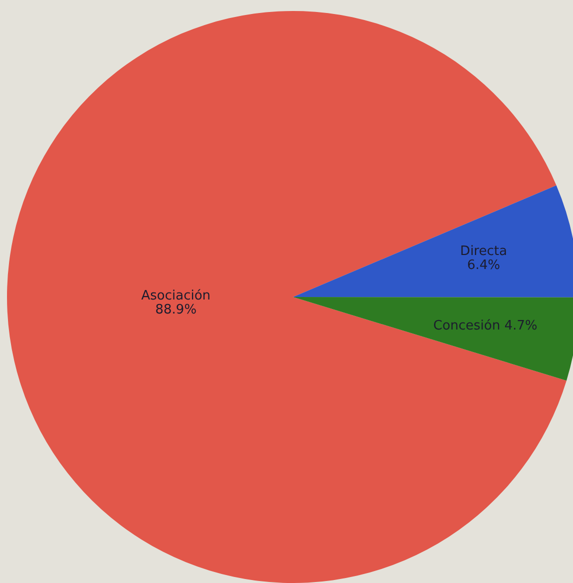  What do you see at coordinates (485, 326) in the screenshot?
I see `slice-label: Concesión 4.7%` at bounding box center [485, 326].